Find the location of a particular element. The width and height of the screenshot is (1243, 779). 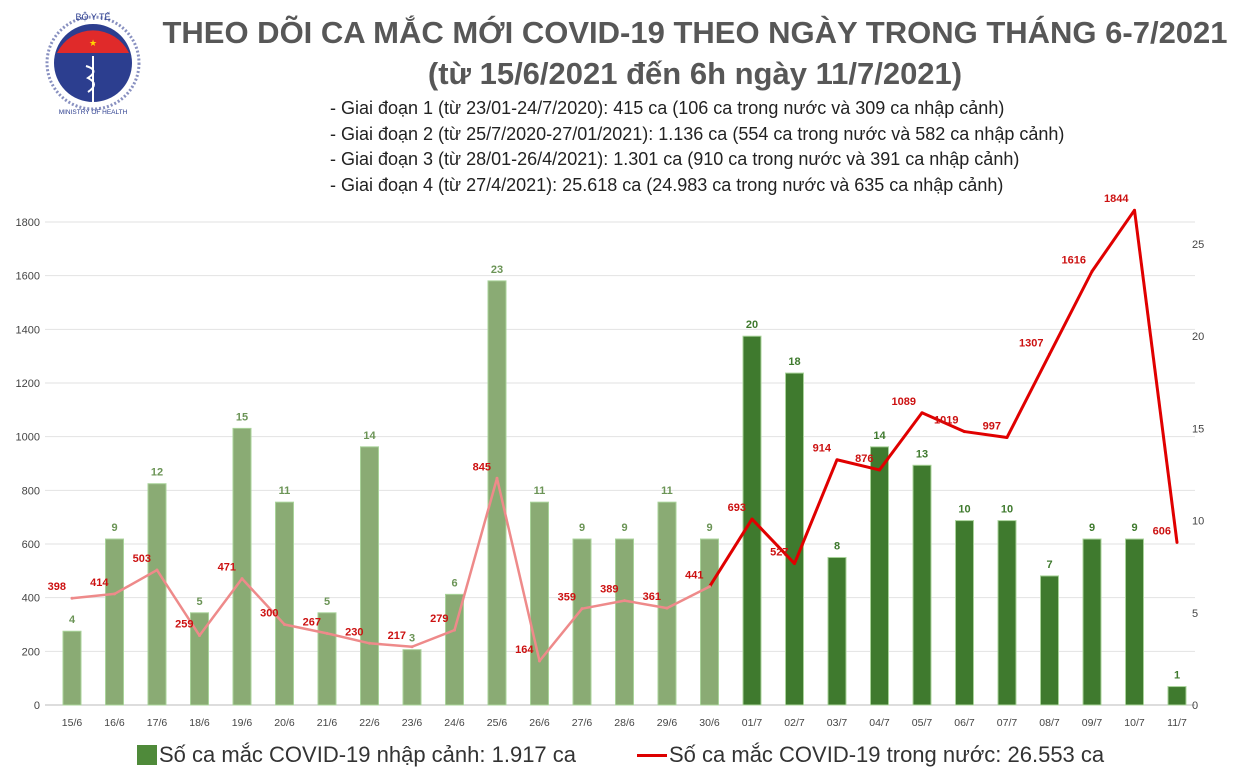

bar-data-label: 6 is located at coordinates (454, 583).